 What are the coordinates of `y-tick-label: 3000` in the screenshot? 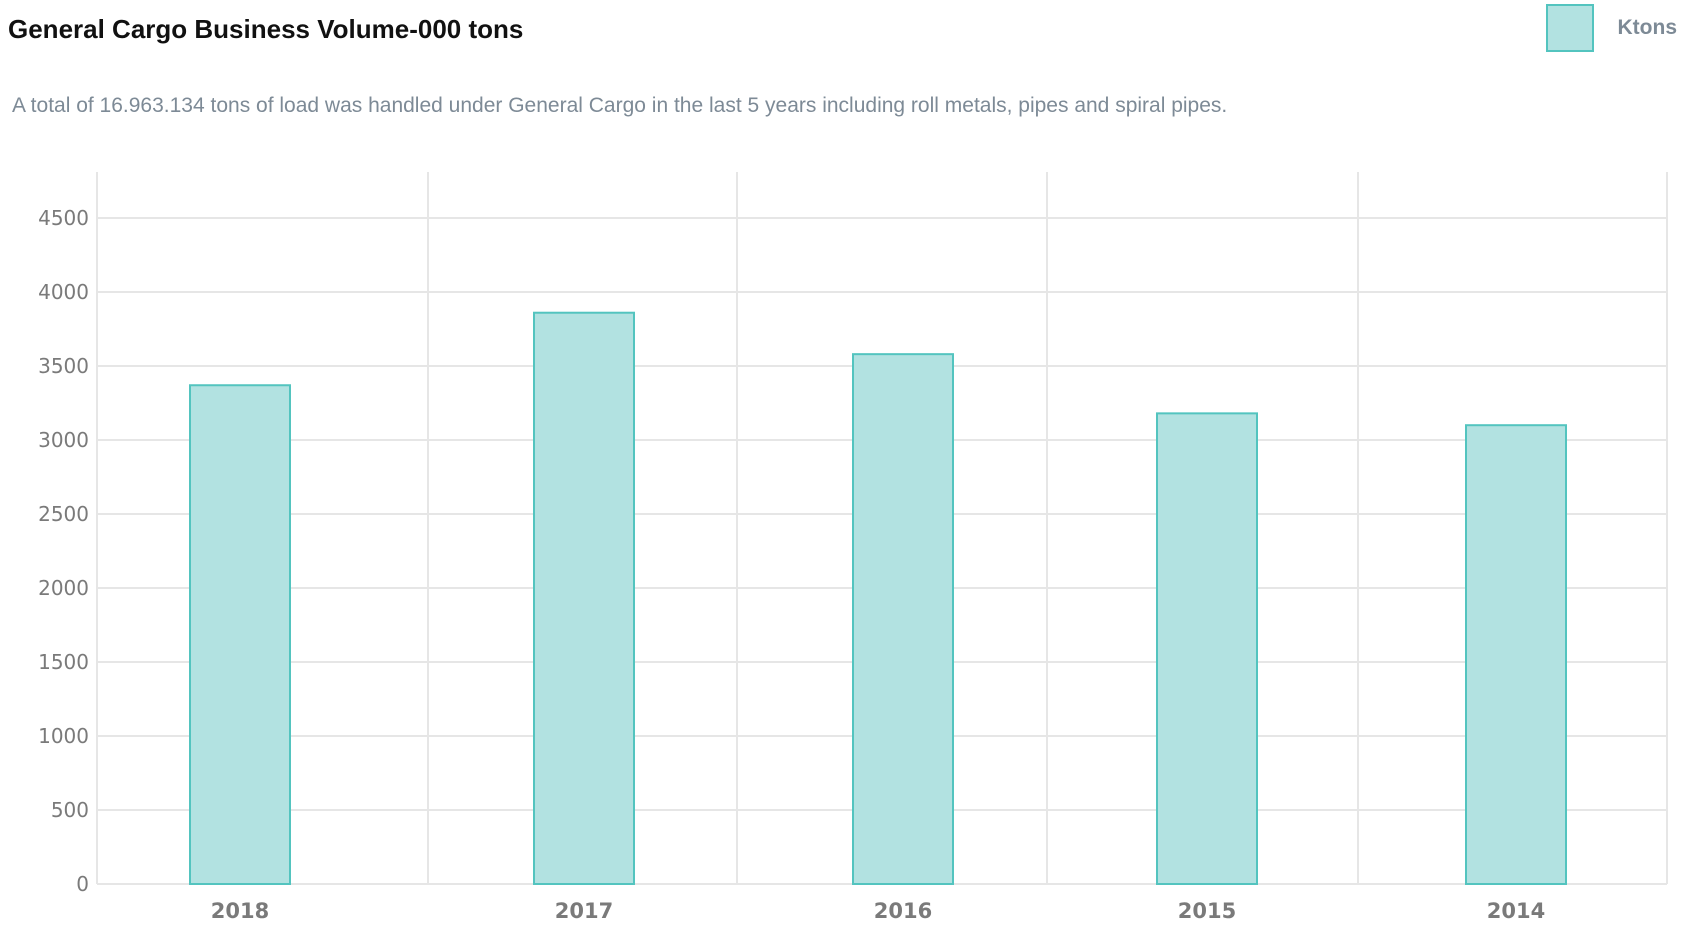 It's located at (63, 440).